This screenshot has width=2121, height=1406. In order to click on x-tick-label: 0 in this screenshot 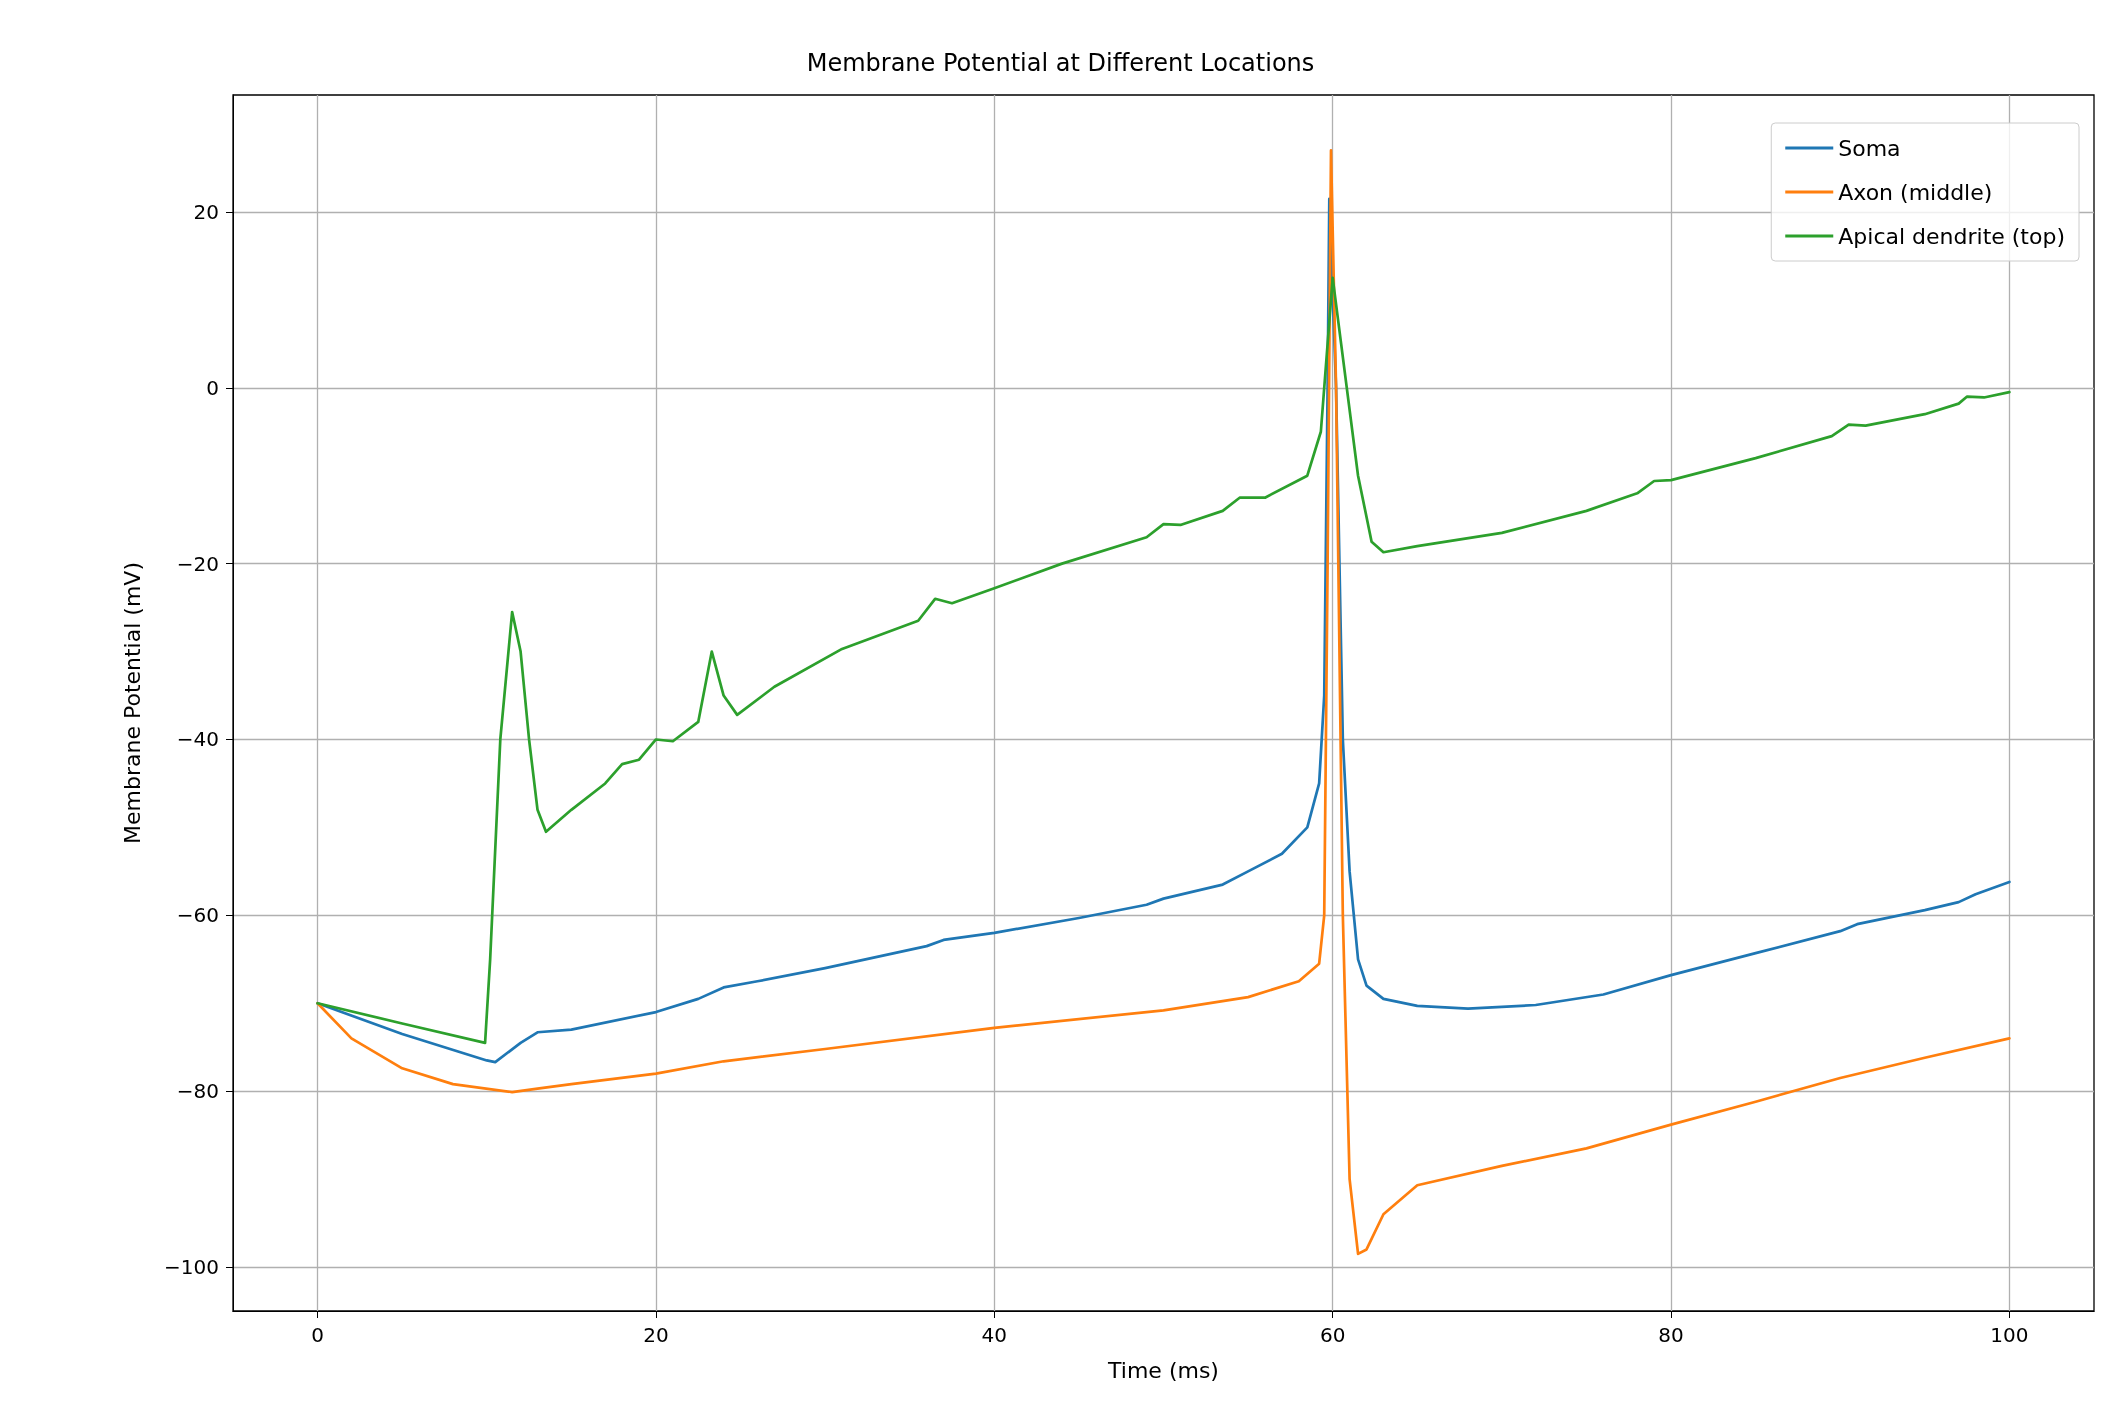, I will do `click(317, 1335)`.